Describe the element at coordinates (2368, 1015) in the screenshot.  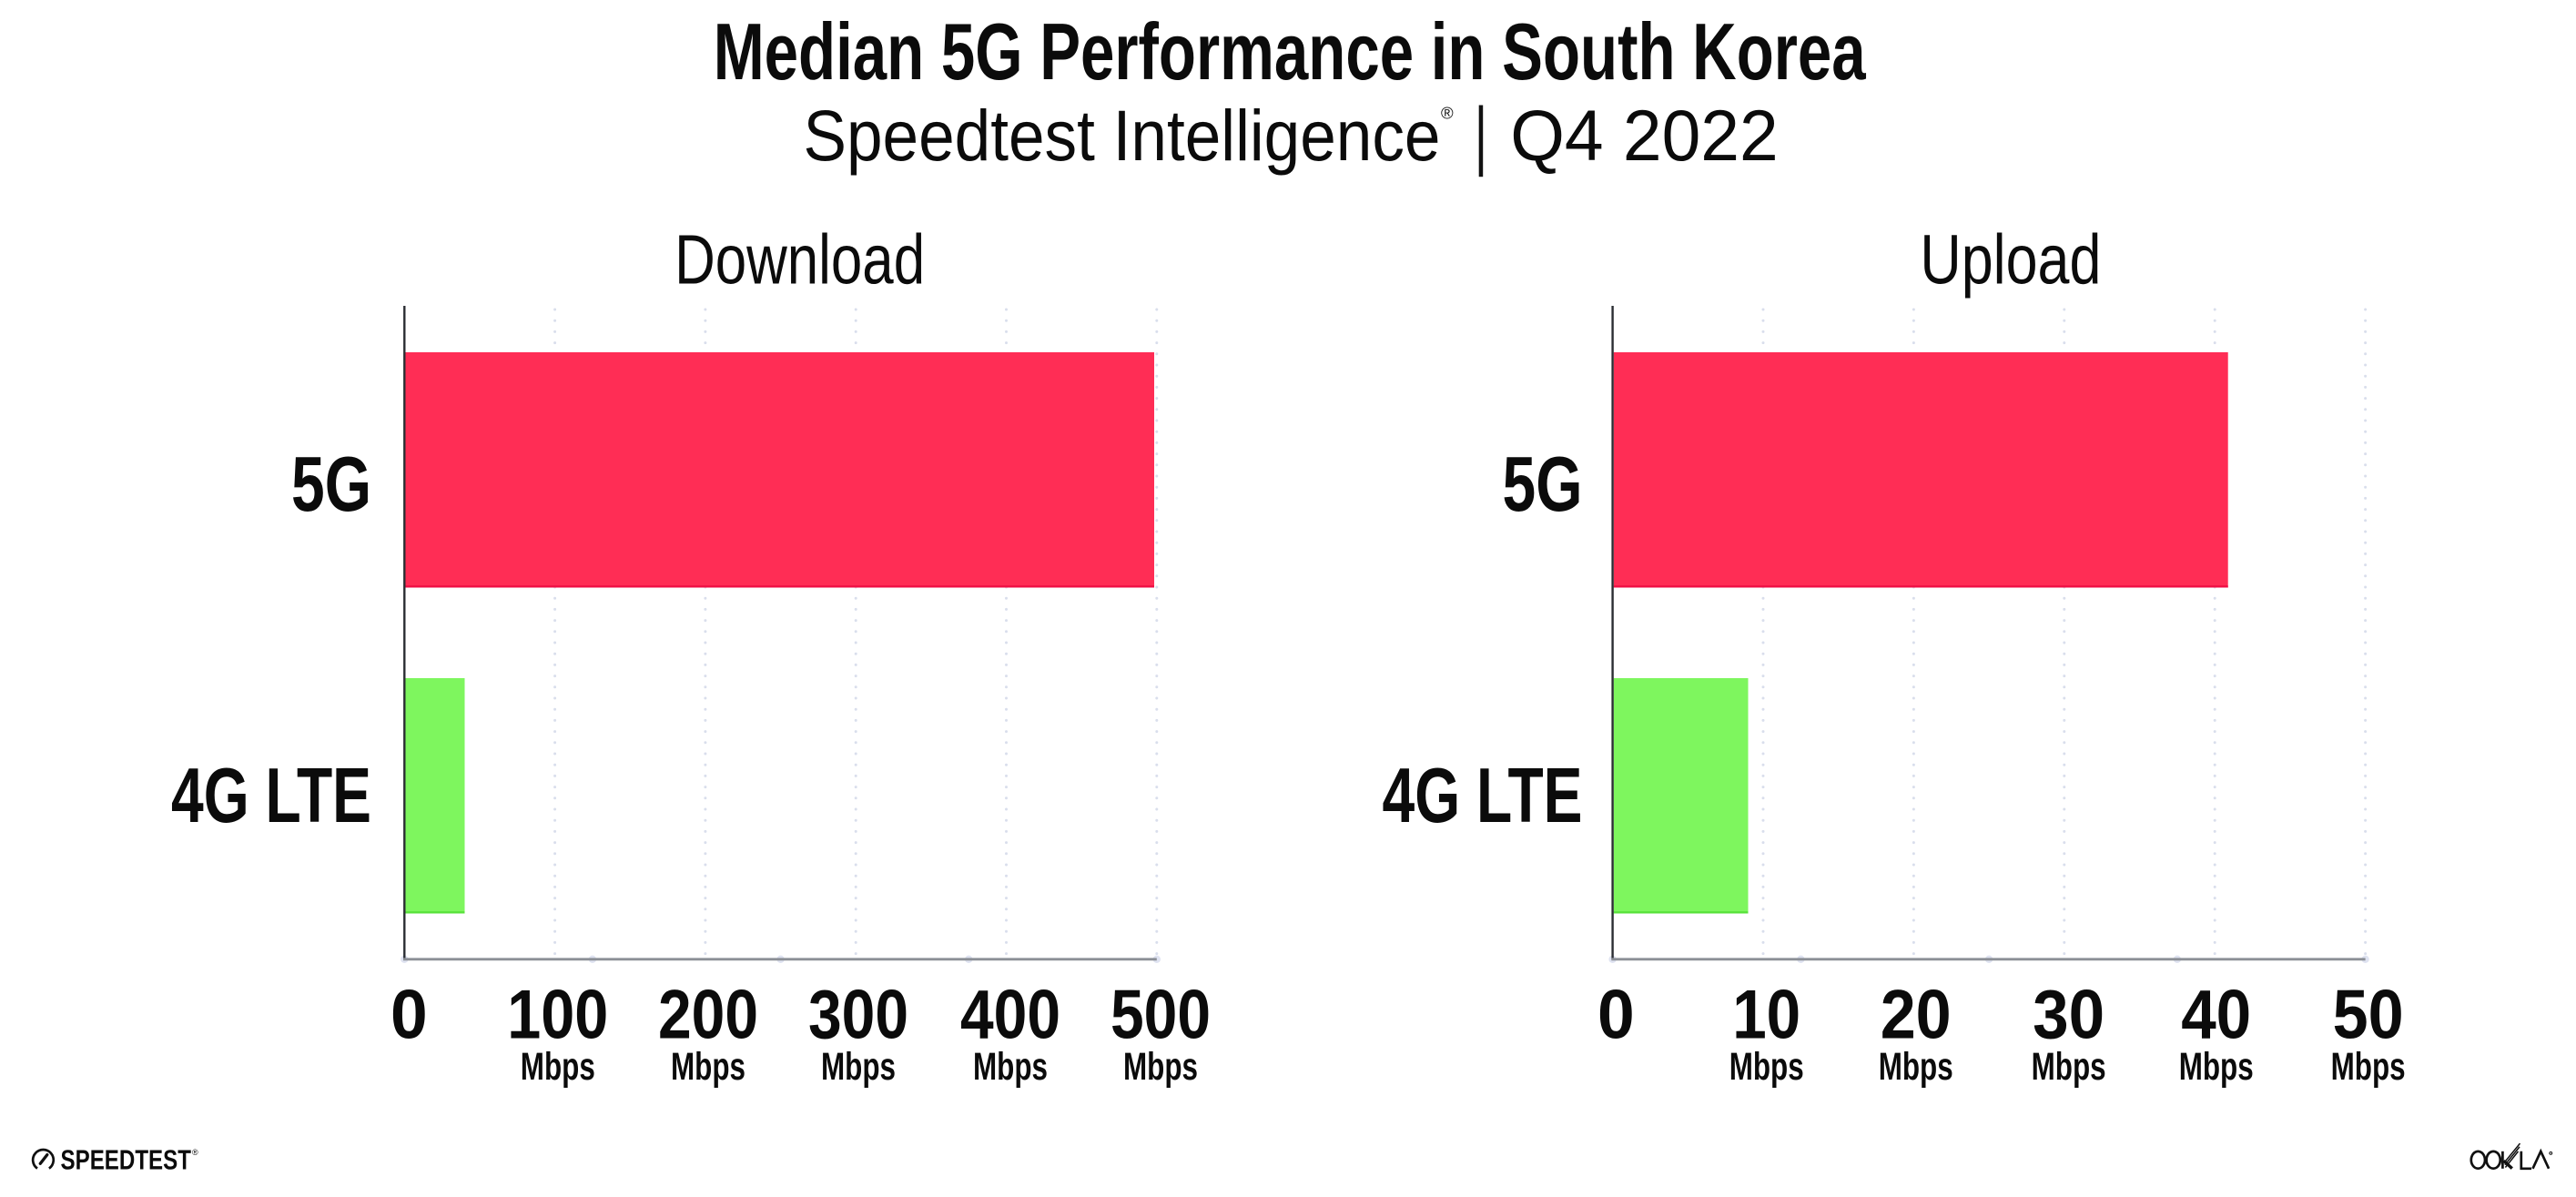
I see `svg-text: 50` at that location.